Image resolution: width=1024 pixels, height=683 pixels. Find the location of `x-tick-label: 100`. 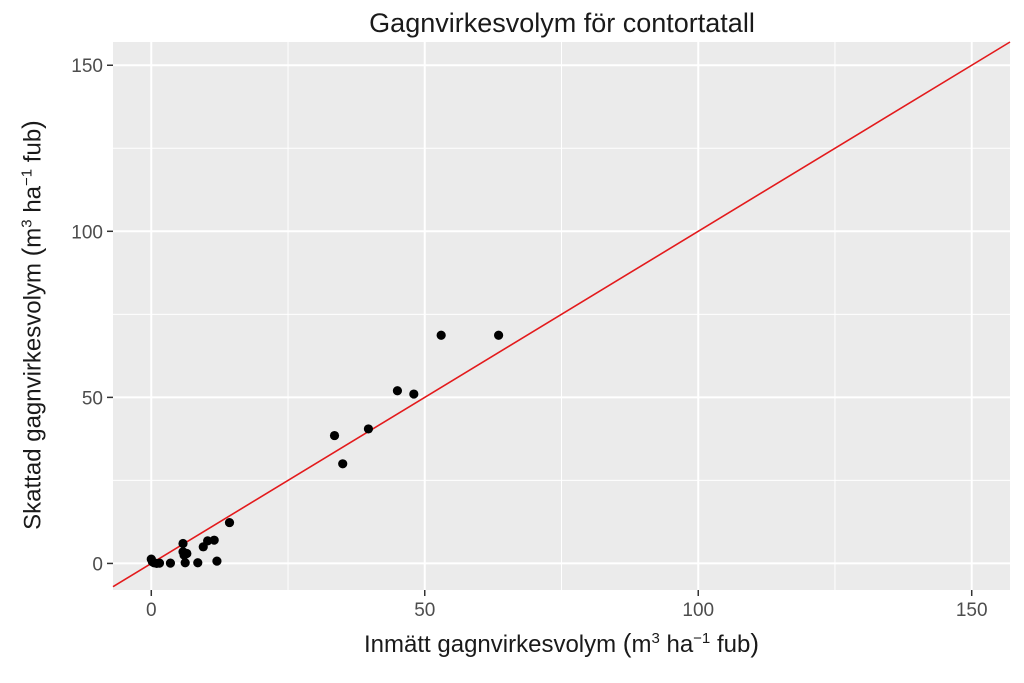

x-tick-label: 100 is located at coordinates (698, 610).